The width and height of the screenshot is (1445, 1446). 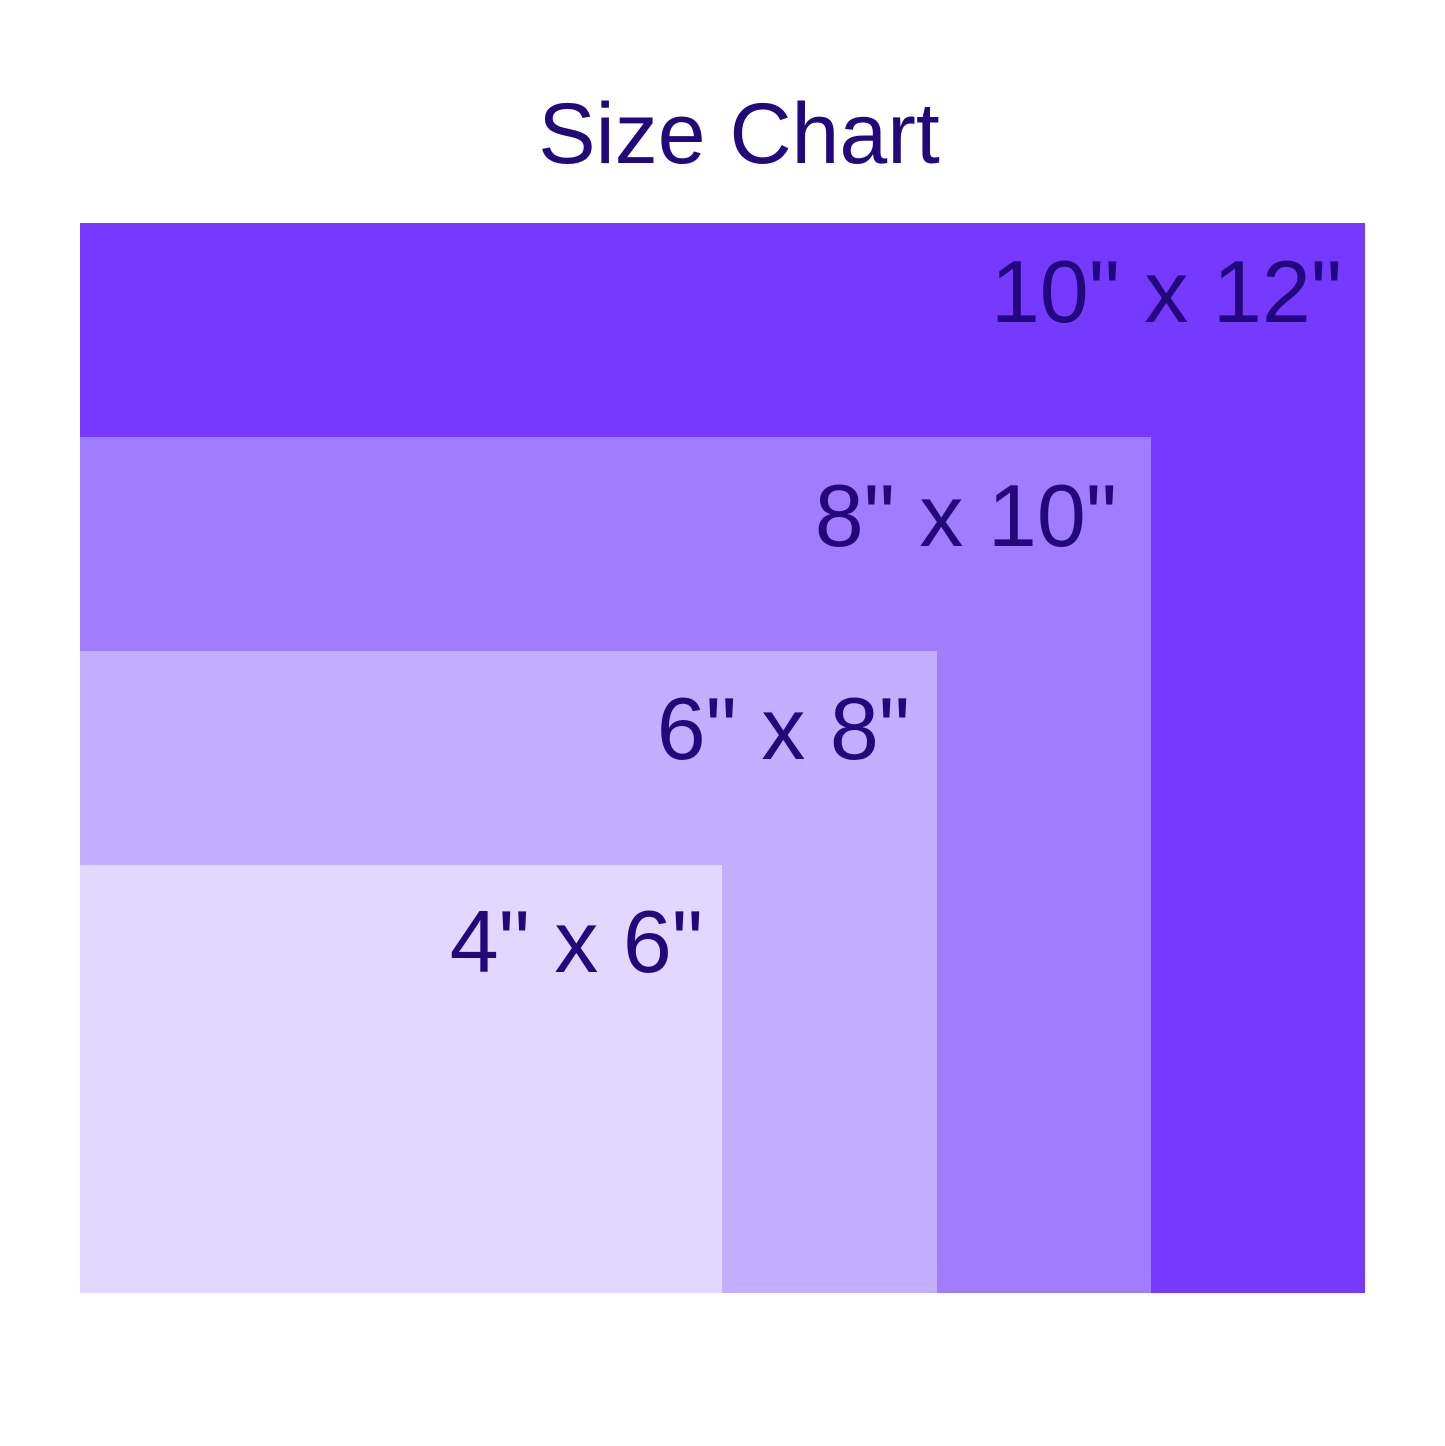 I want to click on size-rect-4x6, so click(x=401, y=1079).